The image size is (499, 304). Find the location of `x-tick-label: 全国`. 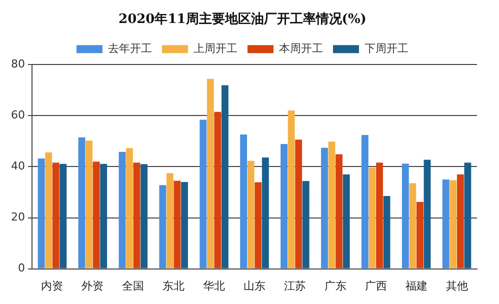

x-tick-label: 全国 is located at coordinates (133, 285).